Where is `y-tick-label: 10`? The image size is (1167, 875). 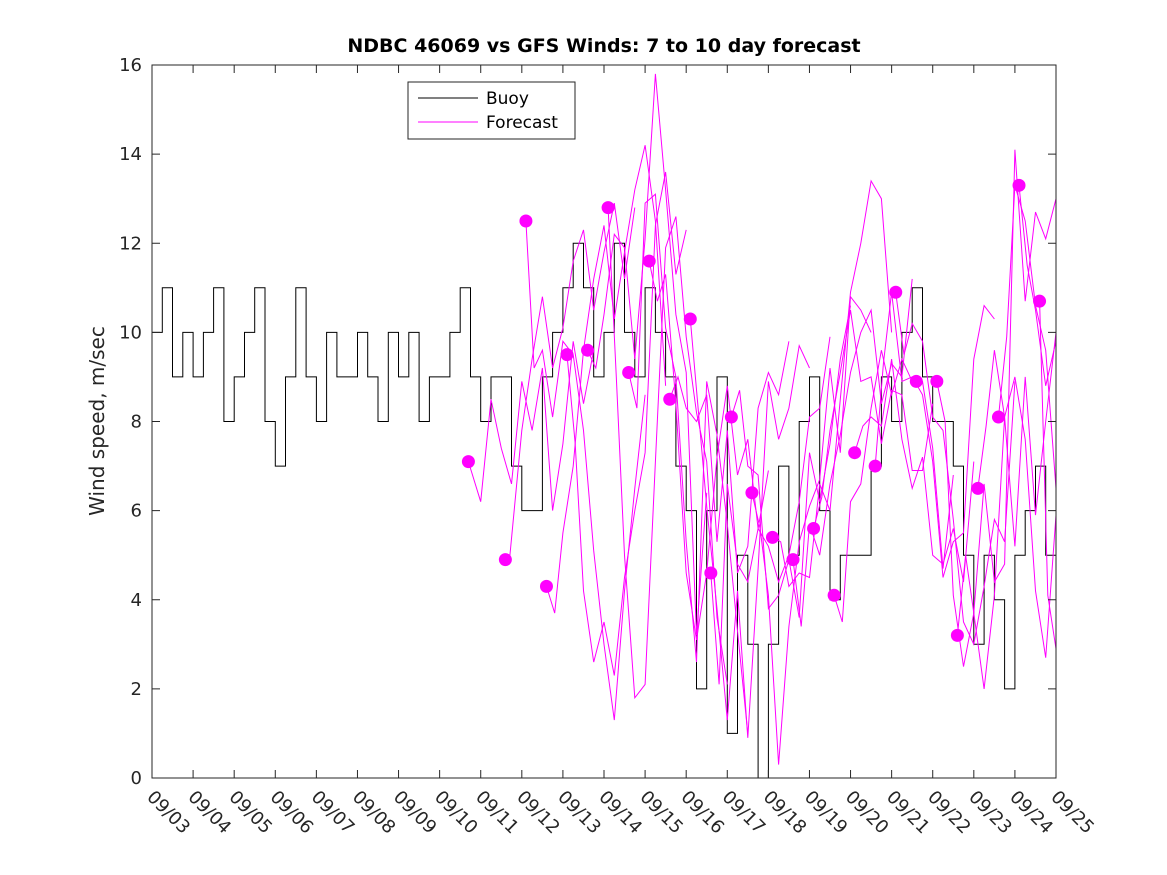 y-tick-label: 10 is located at coordinates (130, 332).